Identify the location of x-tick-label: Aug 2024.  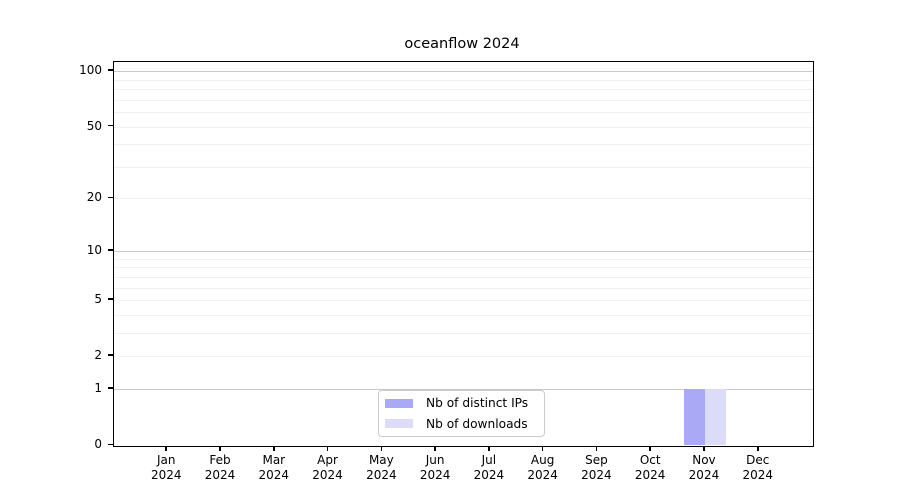
(542, 468).